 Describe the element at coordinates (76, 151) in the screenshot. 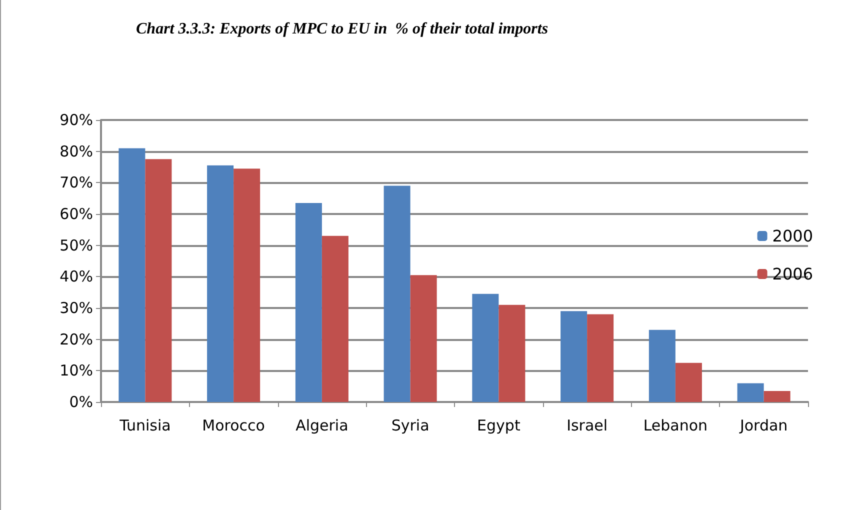

I see `y-tick-label: 80%` at that location.